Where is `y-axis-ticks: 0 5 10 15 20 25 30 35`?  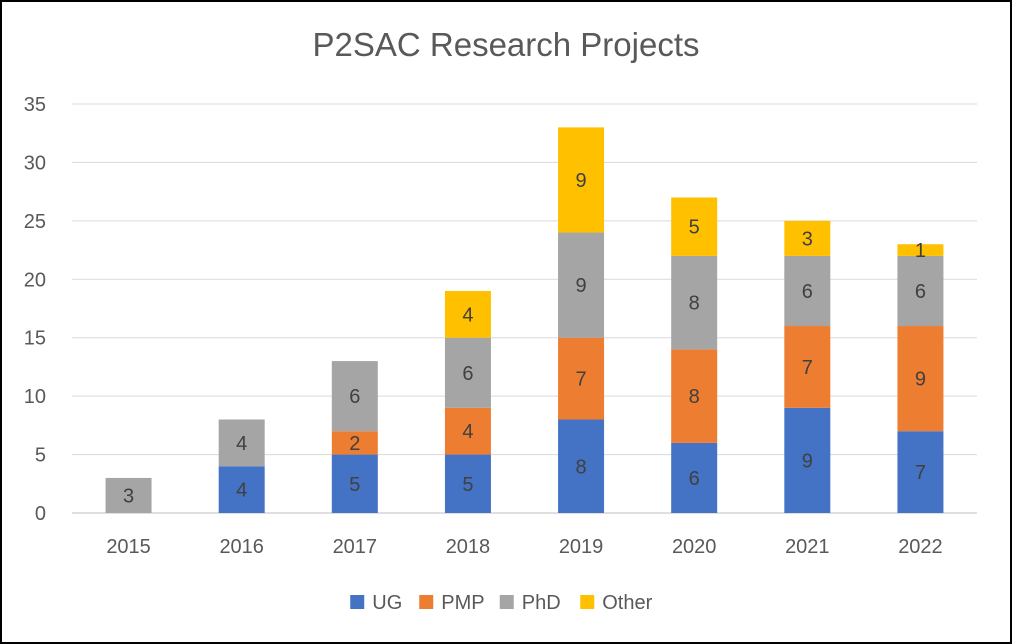
y-axis-ticks: 0 5 10 15 20 25 30 35 is located at coordinates (35, 309).